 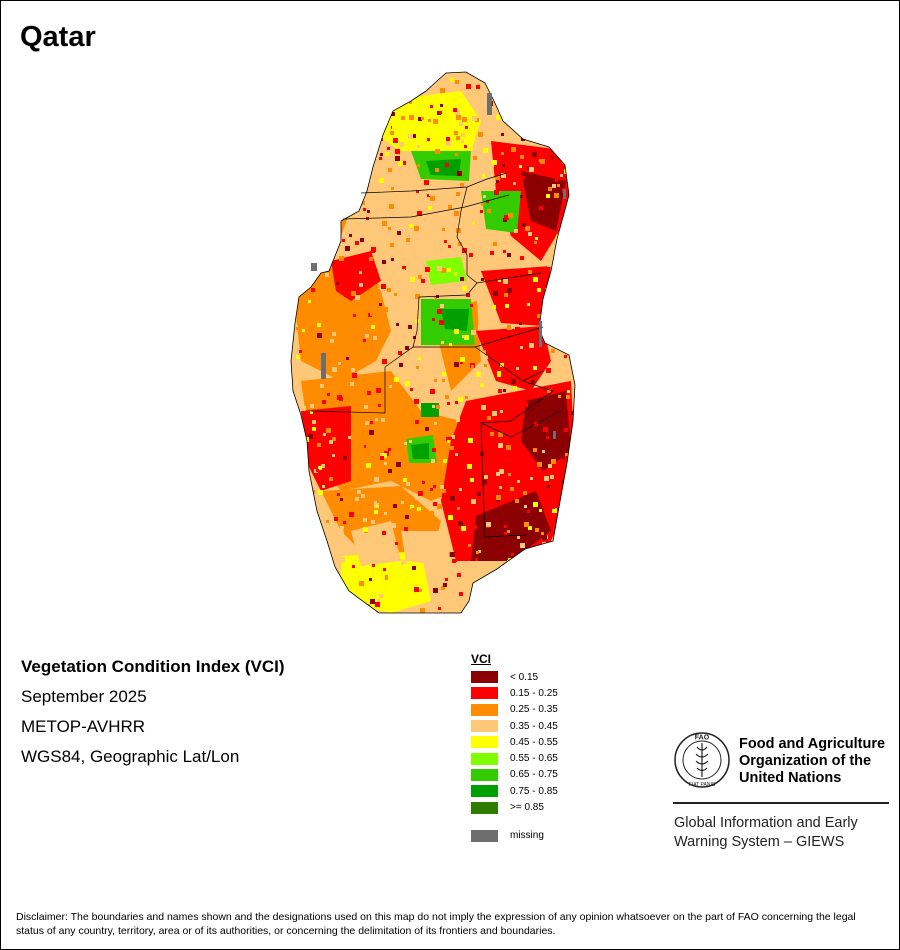 I want to click on coastal-islands, so click(x=438, y=266).